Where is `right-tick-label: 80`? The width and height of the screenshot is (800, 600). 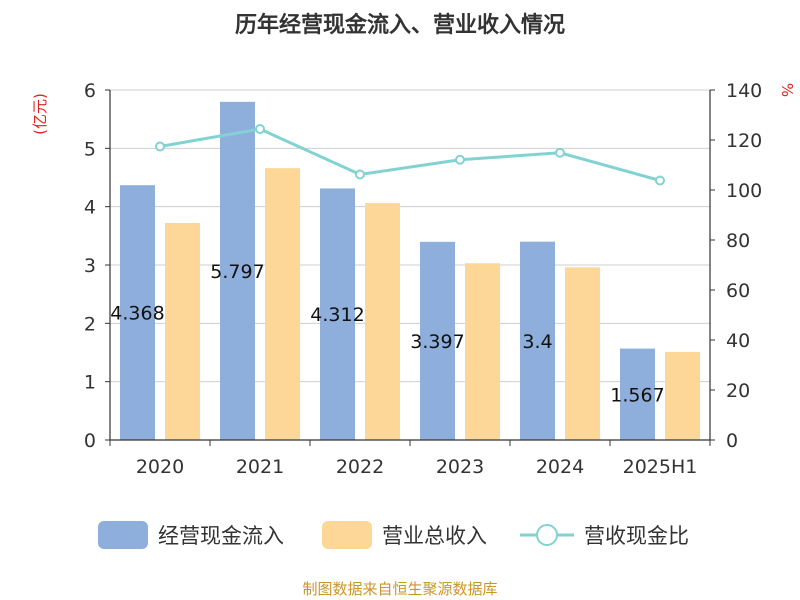
right-tick-label: 80 is located at coordinates (738, 241).